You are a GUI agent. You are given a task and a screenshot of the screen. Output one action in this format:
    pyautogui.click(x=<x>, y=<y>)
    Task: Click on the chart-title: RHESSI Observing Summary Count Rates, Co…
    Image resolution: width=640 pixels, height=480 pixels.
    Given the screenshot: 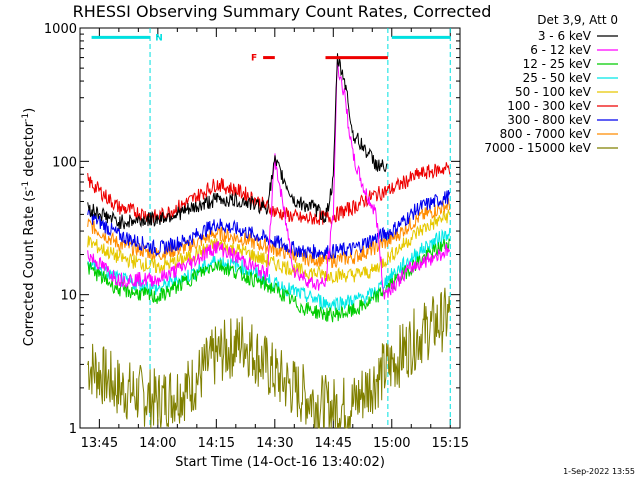 What is the action you would take?
    pyautogui.click(x=282, y=11)
    